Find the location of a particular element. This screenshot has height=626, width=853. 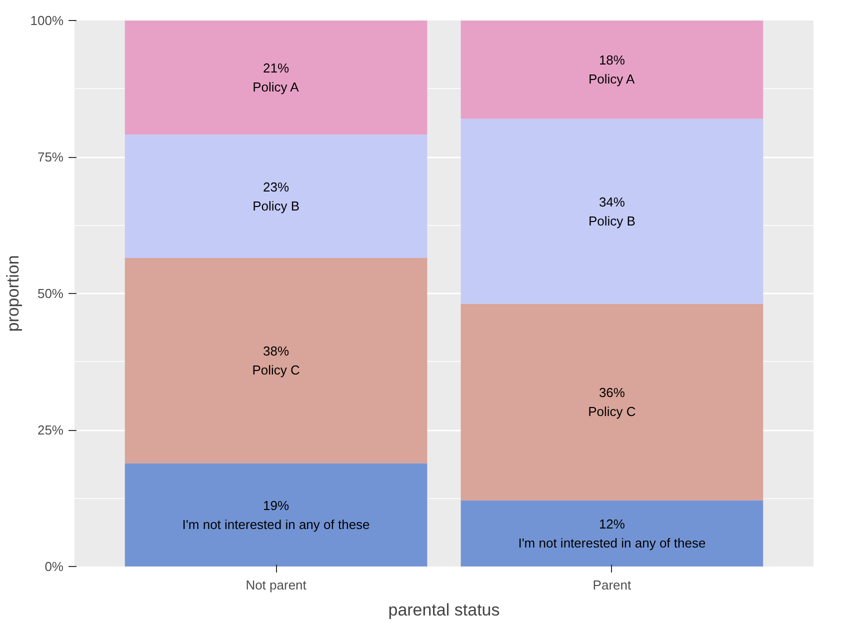

y-tick-label: 100% is located at coordinates (47, 20).